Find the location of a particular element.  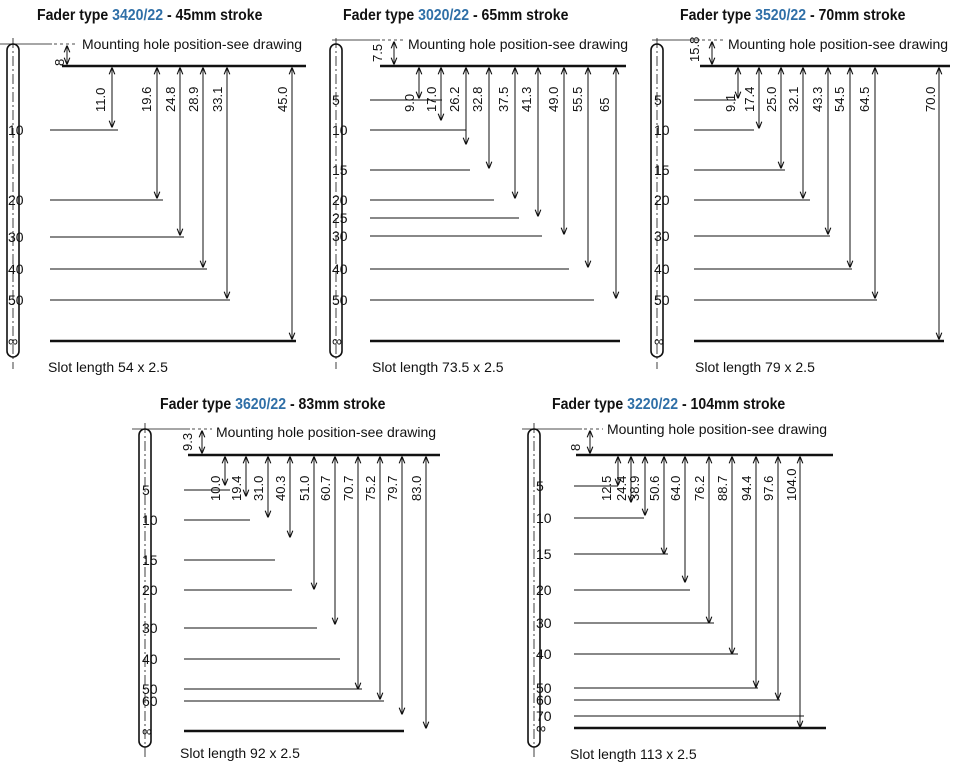

title-suffix: - 83mm stroke is located at coordinates (337, 404).